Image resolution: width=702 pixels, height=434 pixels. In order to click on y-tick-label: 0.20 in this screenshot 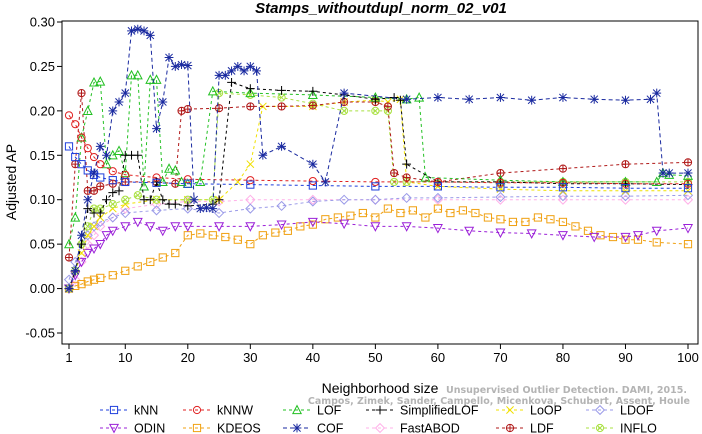, I will do `click(42, 110)`.